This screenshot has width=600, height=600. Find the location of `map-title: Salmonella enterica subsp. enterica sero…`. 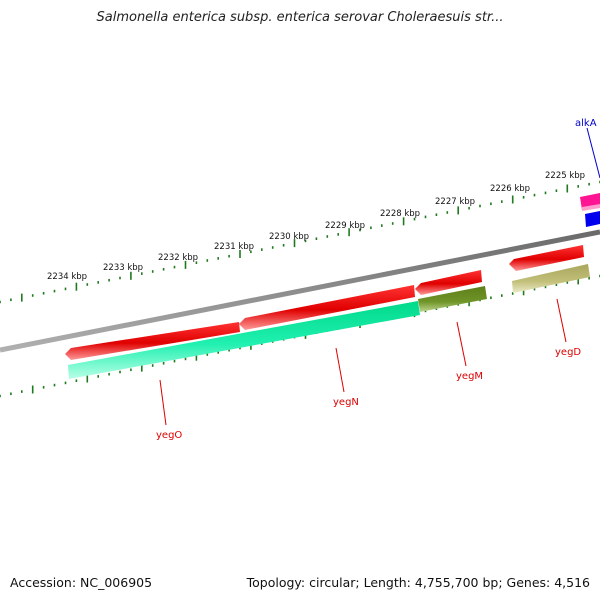

map-title: Salmonella enterica subsp. enterica sero… is located at coordinates (300, 17).